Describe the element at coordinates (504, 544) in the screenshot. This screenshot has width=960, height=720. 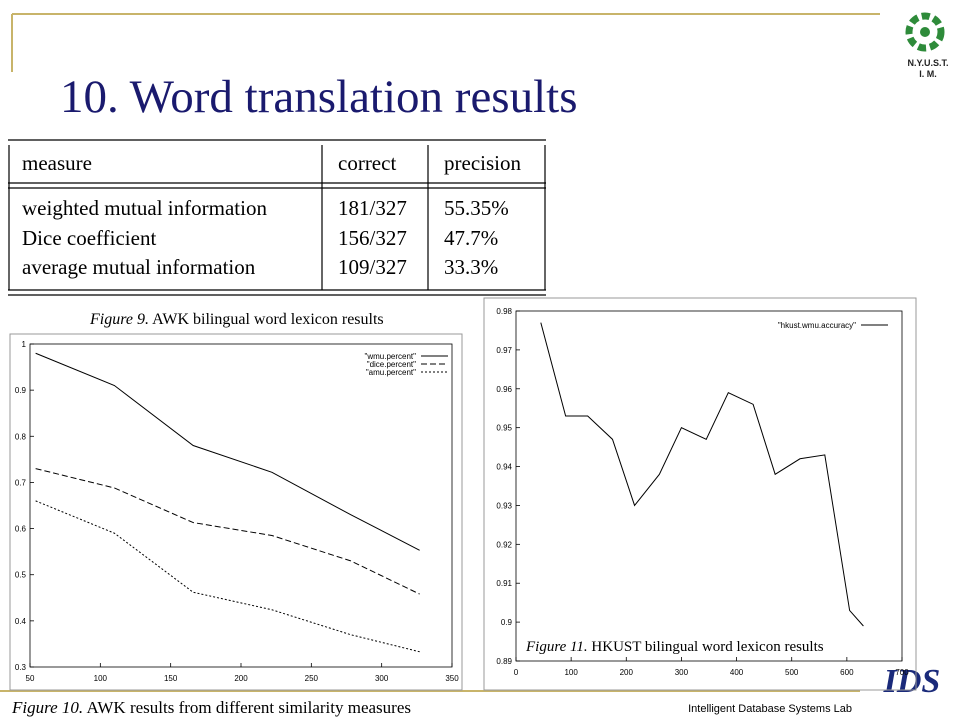
I see `y-tick-label: 0.92` at that location.